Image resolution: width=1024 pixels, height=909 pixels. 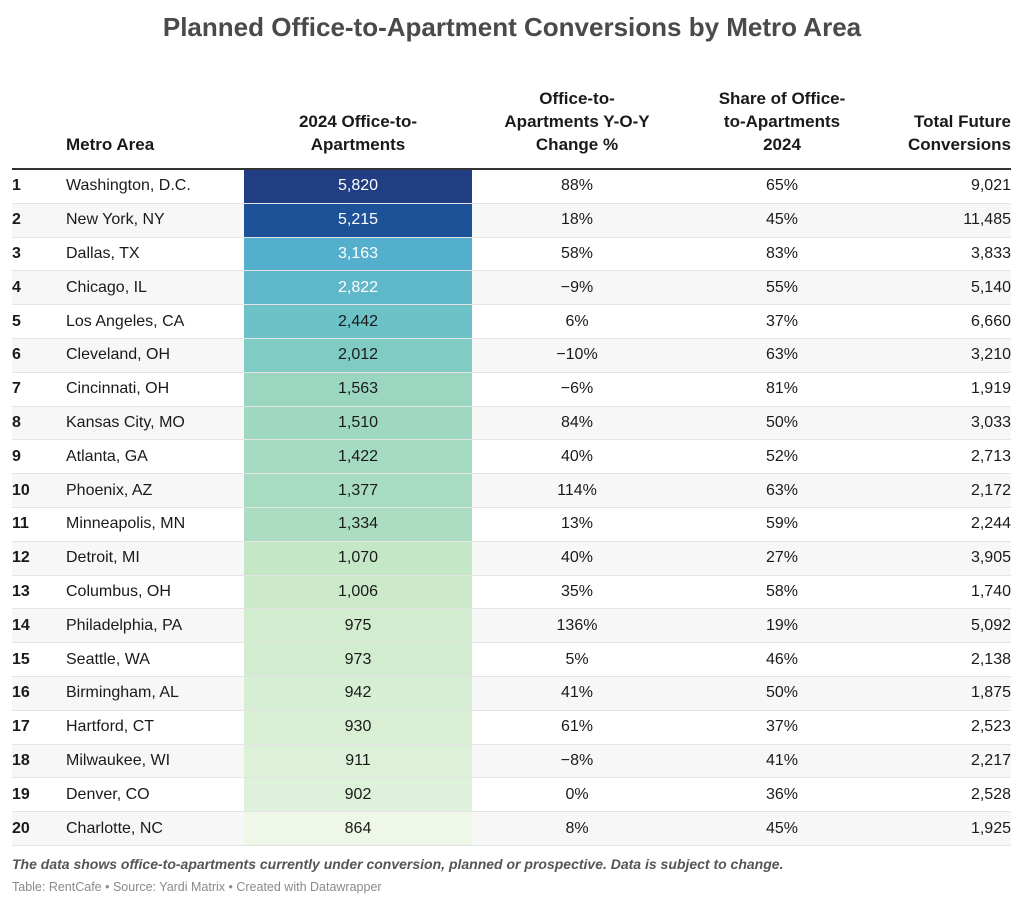 I want to click on row-total-future: 2,523, so click(x=946, y=727).